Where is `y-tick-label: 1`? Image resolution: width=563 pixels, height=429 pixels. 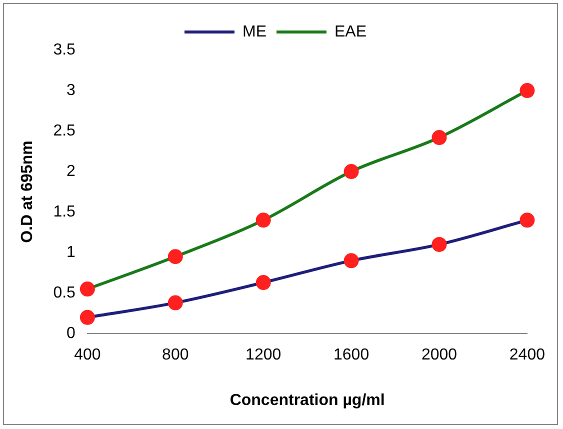 y-tick-label: 1 is located at coordinates (71, 252).